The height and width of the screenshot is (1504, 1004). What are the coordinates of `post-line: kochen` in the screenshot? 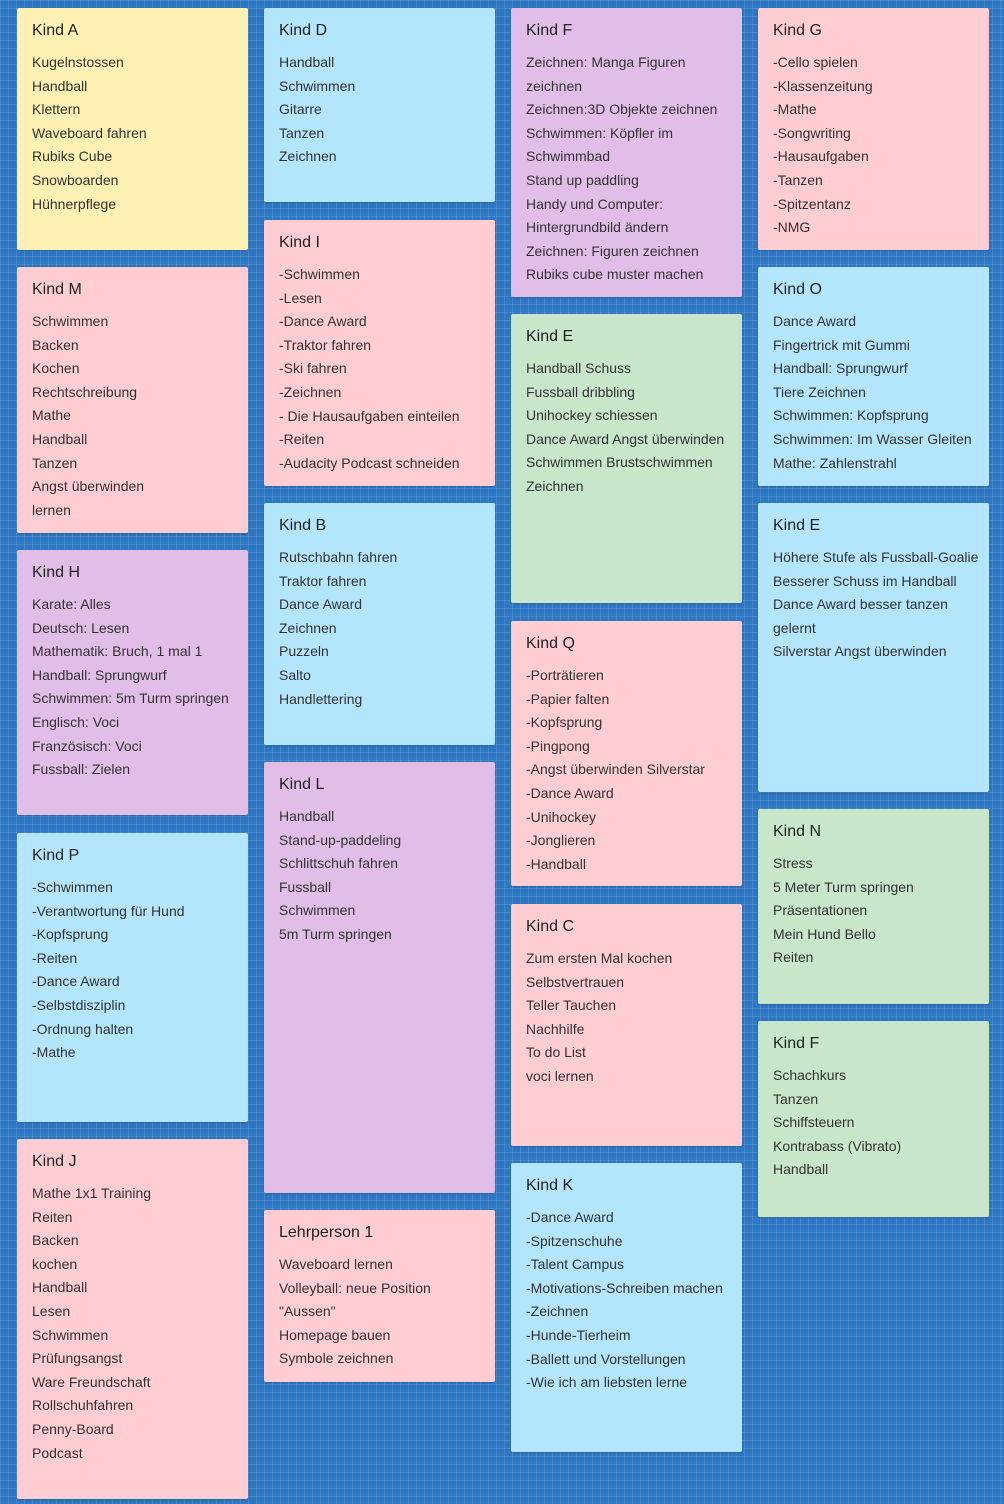 It's located at (55, 1263).